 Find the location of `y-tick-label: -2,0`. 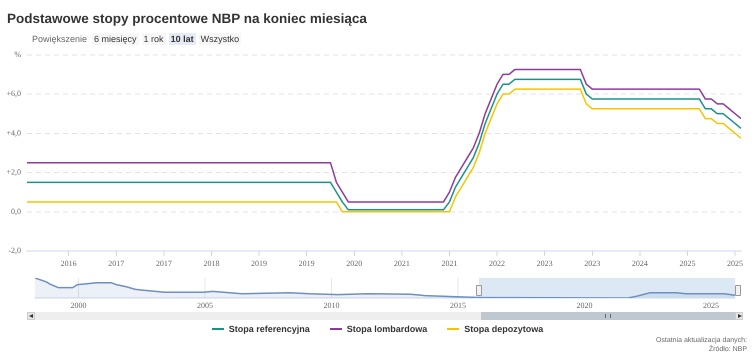

y-tick-label: -2,0 is located at coordinates (14, 251).